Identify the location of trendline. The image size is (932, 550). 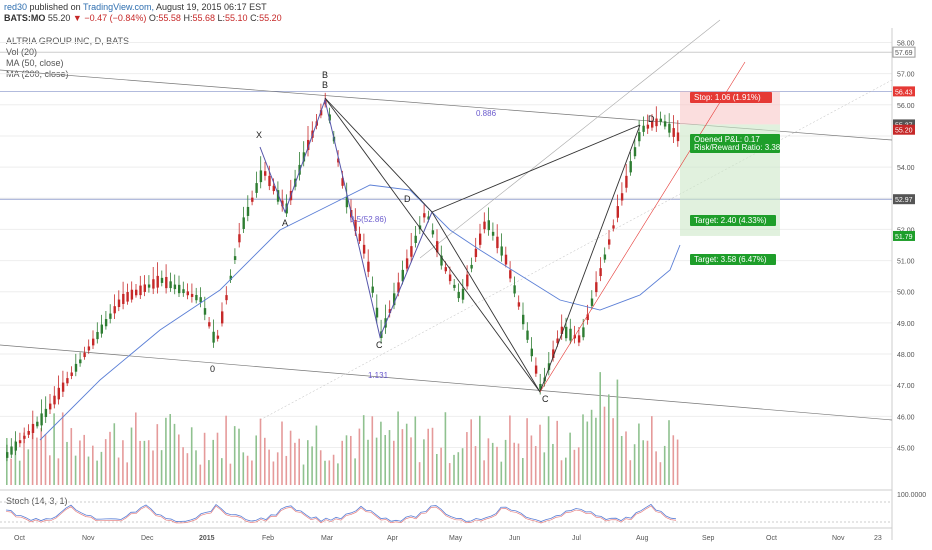
(570, 139).